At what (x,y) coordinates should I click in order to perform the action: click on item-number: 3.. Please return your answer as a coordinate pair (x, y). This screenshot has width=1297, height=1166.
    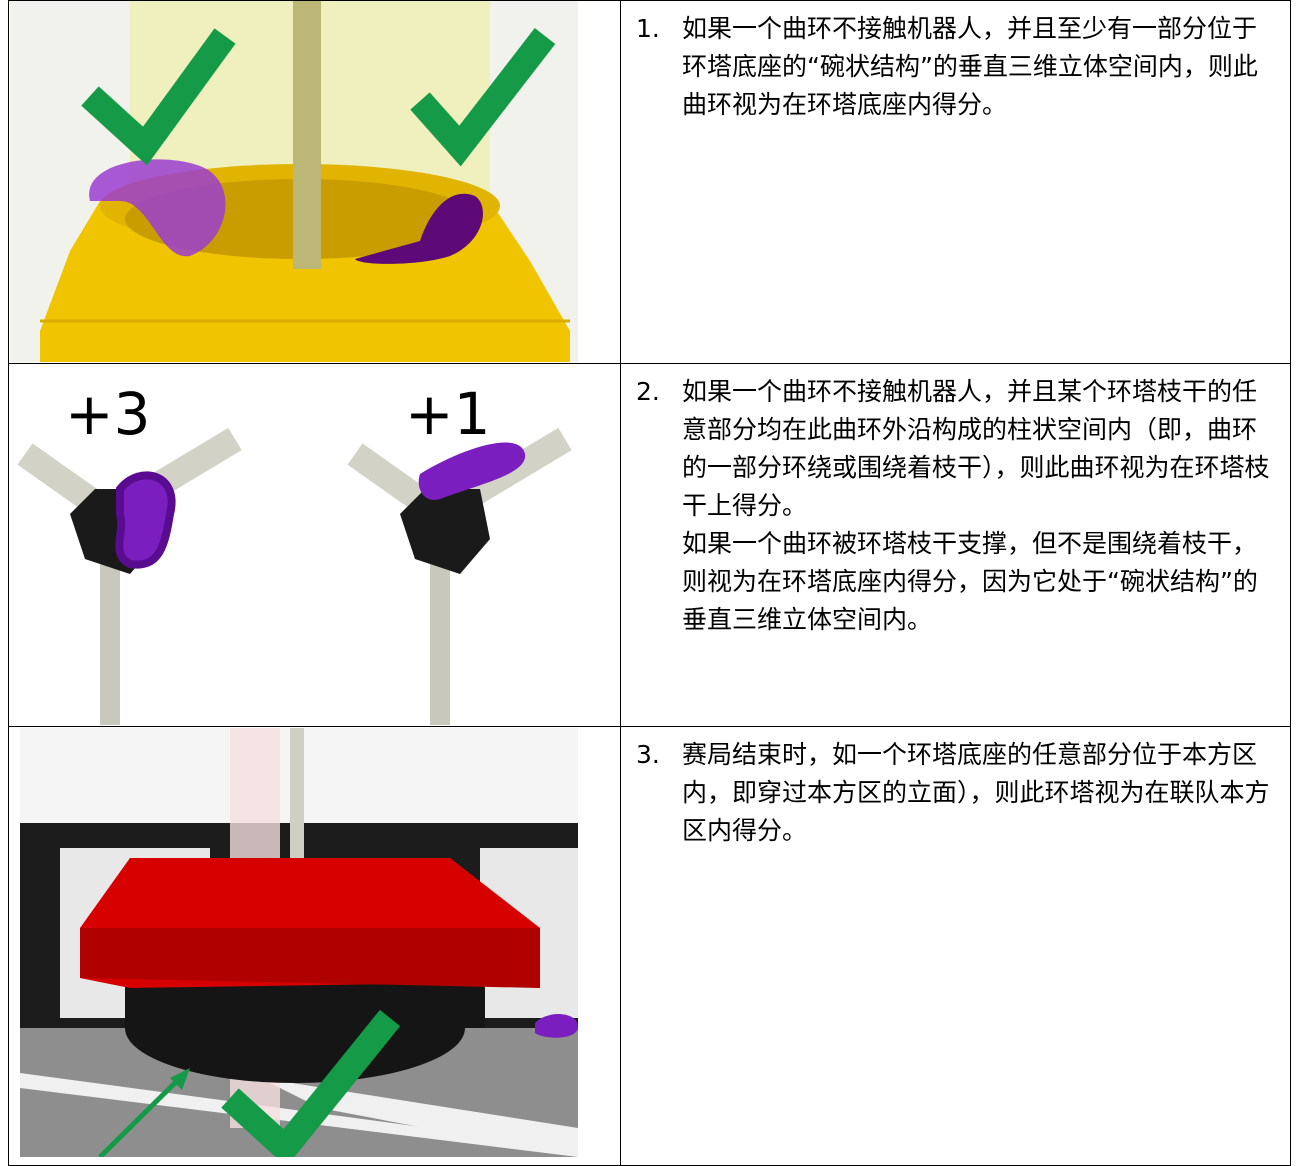
    Looking at the image, I should click on (648, 754).